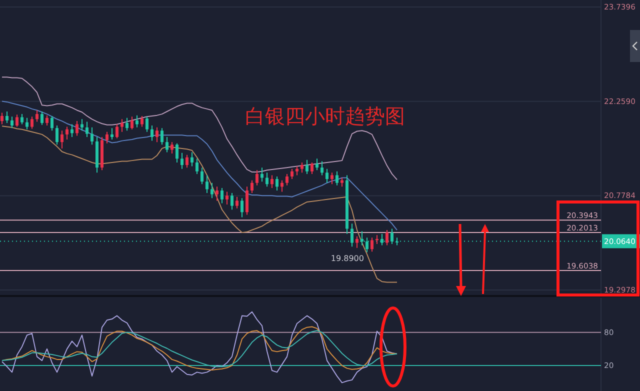 The height and width of the screenshot is (391, 640). What do you see at coordinates (347, 258) in the screenshot?
I see `annotation: 19.8900` at bounding box center [347, 258].